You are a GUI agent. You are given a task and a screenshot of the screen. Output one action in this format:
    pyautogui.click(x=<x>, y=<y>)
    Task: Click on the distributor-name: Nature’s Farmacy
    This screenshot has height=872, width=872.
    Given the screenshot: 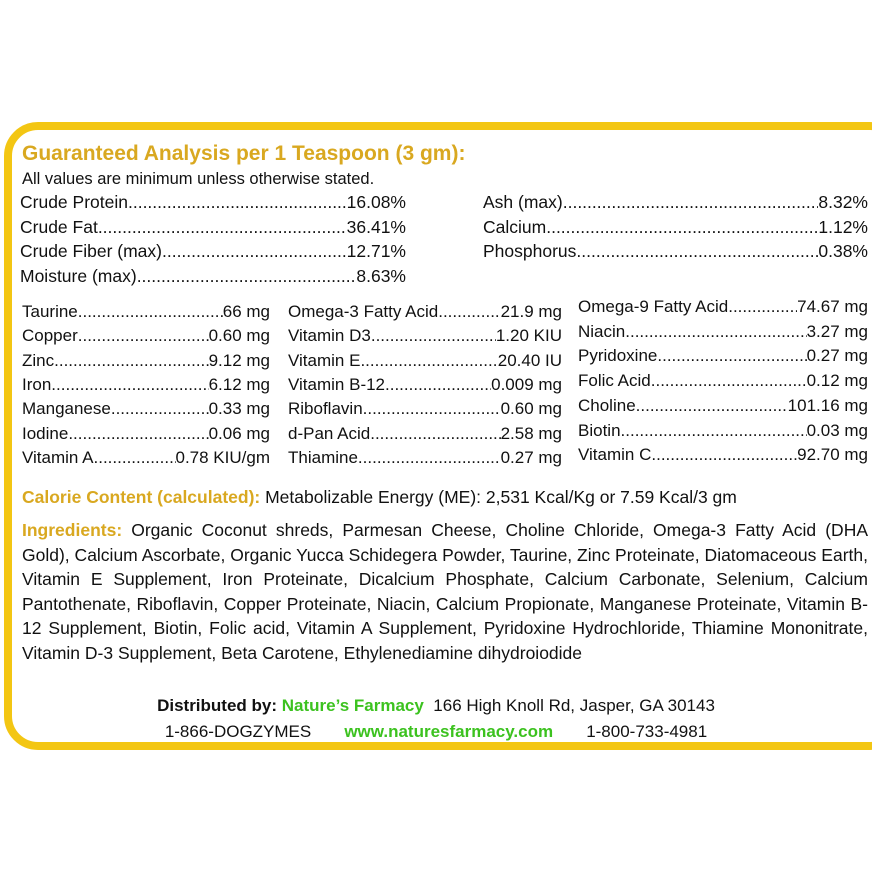 What is the action you would take?
    pyautogui.click(x=352, y=705)
    